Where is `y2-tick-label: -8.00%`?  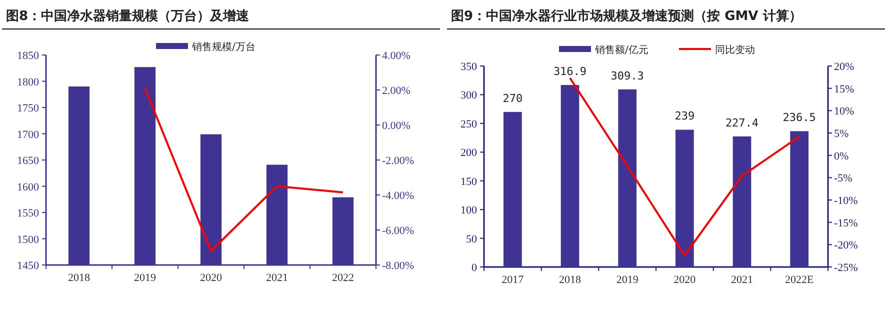
y2-tick-label: -8.00% is located at coordinates (398, 266).